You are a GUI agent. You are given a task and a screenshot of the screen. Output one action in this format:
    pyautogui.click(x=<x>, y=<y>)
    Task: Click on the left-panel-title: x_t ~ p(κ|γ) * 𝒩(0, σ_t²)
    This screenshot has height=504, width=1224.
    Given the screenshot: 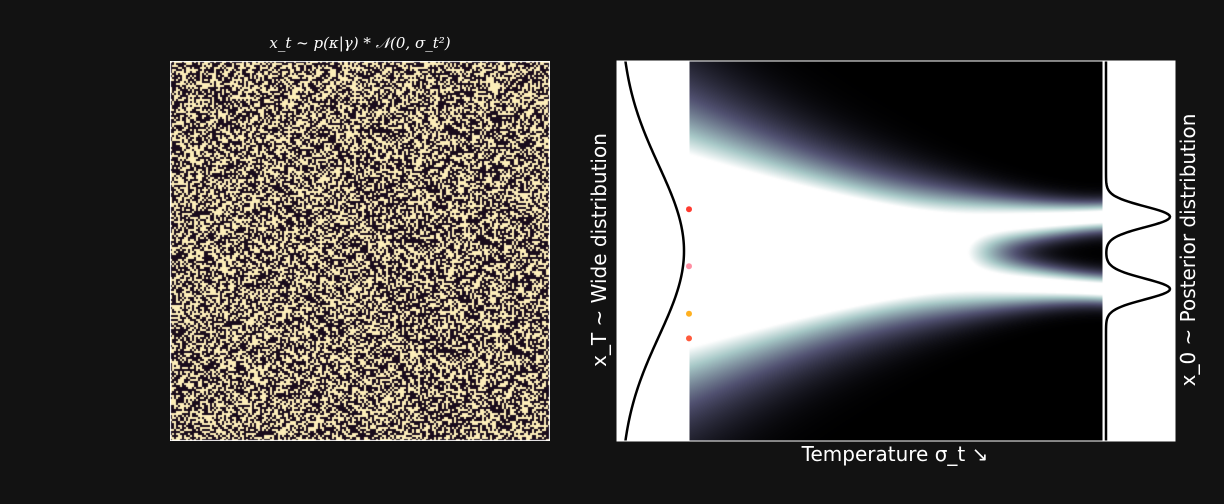 What is the action you would take?
    pyautogui.click(x=360, y=43)
    